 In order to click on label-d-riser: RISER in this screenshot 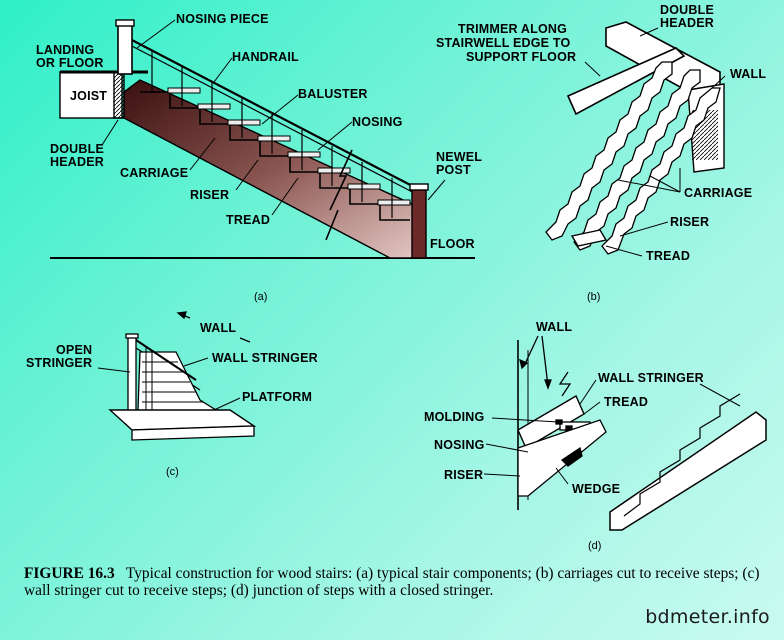, I will do `click(464, 475)`.